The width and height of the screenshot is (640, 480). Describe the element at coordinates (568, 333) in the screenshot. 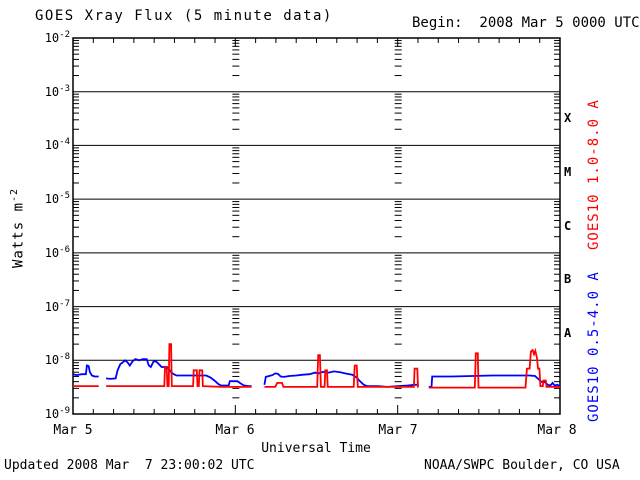

I see `flare-class-a-label: A` at that location.